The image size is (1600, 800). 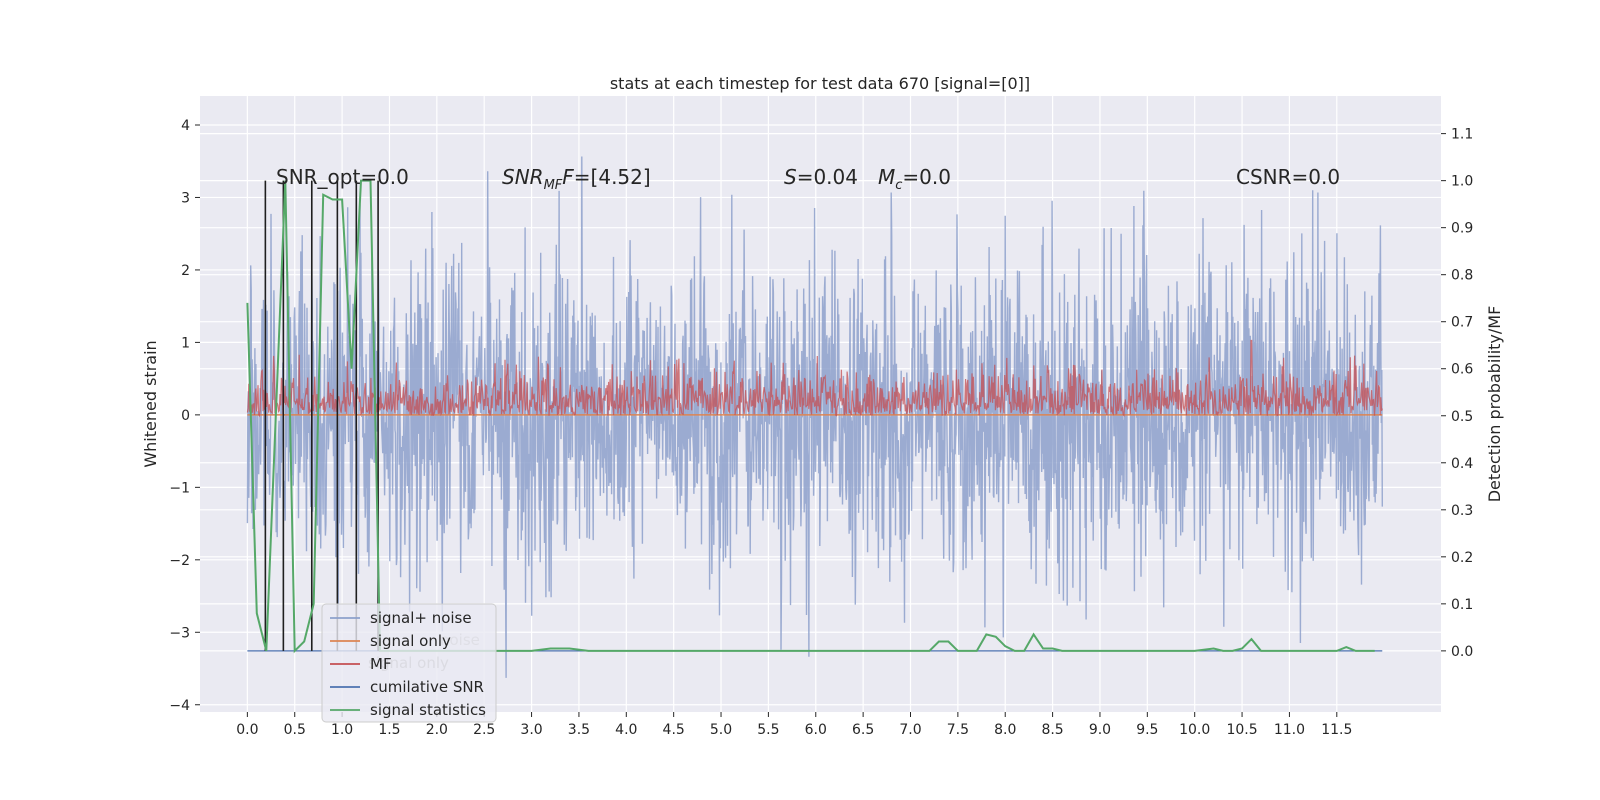 What do you see at coordinates (768, 730) in the screenshot?
I see `x-tick-label: 5.5` at bounding box center [768, 730].